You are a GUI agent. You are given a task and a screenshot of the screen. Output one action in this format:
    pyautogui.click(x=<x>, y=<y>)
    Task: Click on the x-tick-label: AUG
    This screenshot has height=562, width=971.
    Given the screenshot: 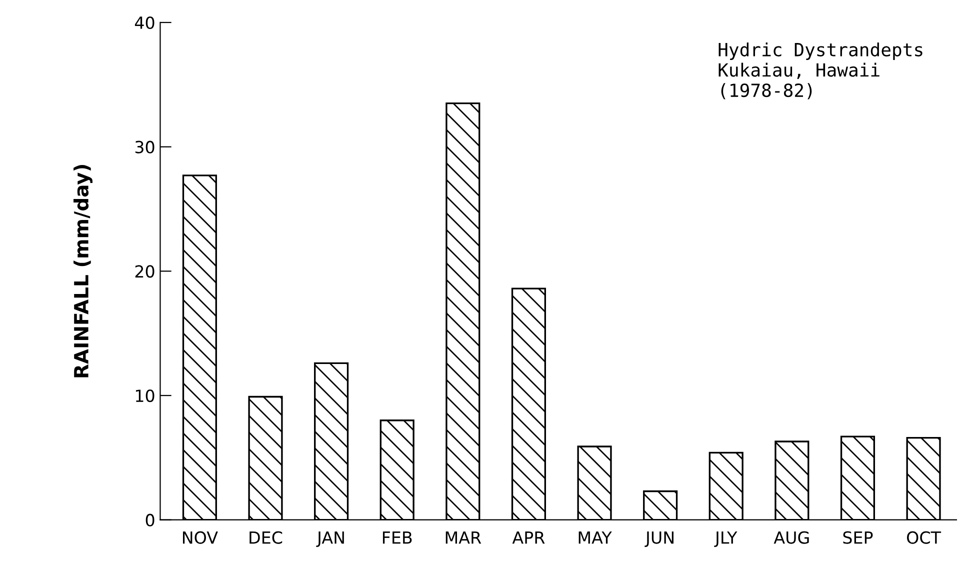 What is the action you would take?
    pyautogui.click(x=791, y=537)
    